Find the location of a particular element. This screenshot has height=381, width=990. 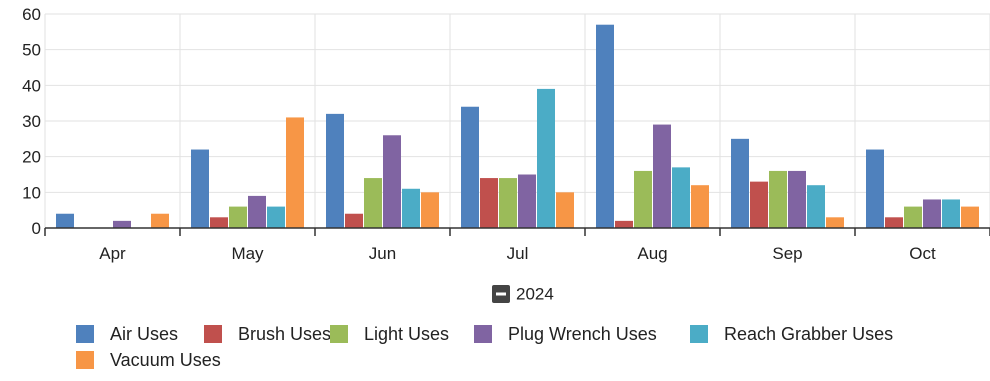

minus-glyph is located at coordinates (501, 294).